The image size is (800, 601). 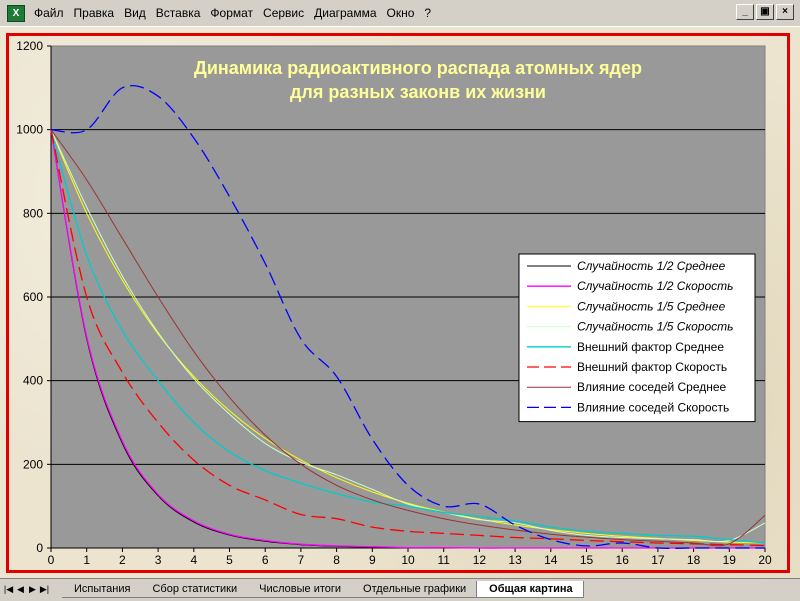 I want to click on legend-label-7: Влияние соседей Среднее, so click(x=652, y=387).